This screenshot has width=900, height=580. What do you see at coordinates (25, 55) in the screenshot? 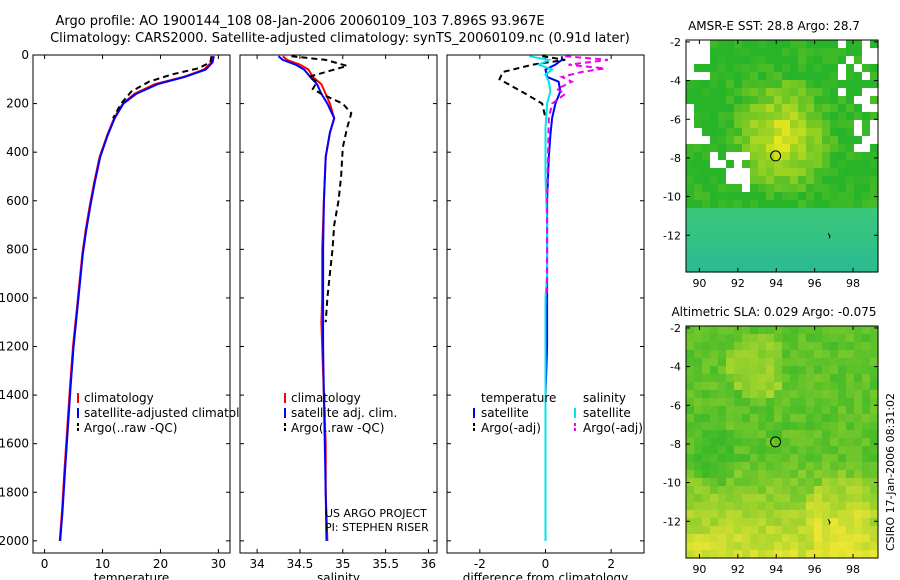
I see `y-tick-label: 0` at bounding box center [25, 55].